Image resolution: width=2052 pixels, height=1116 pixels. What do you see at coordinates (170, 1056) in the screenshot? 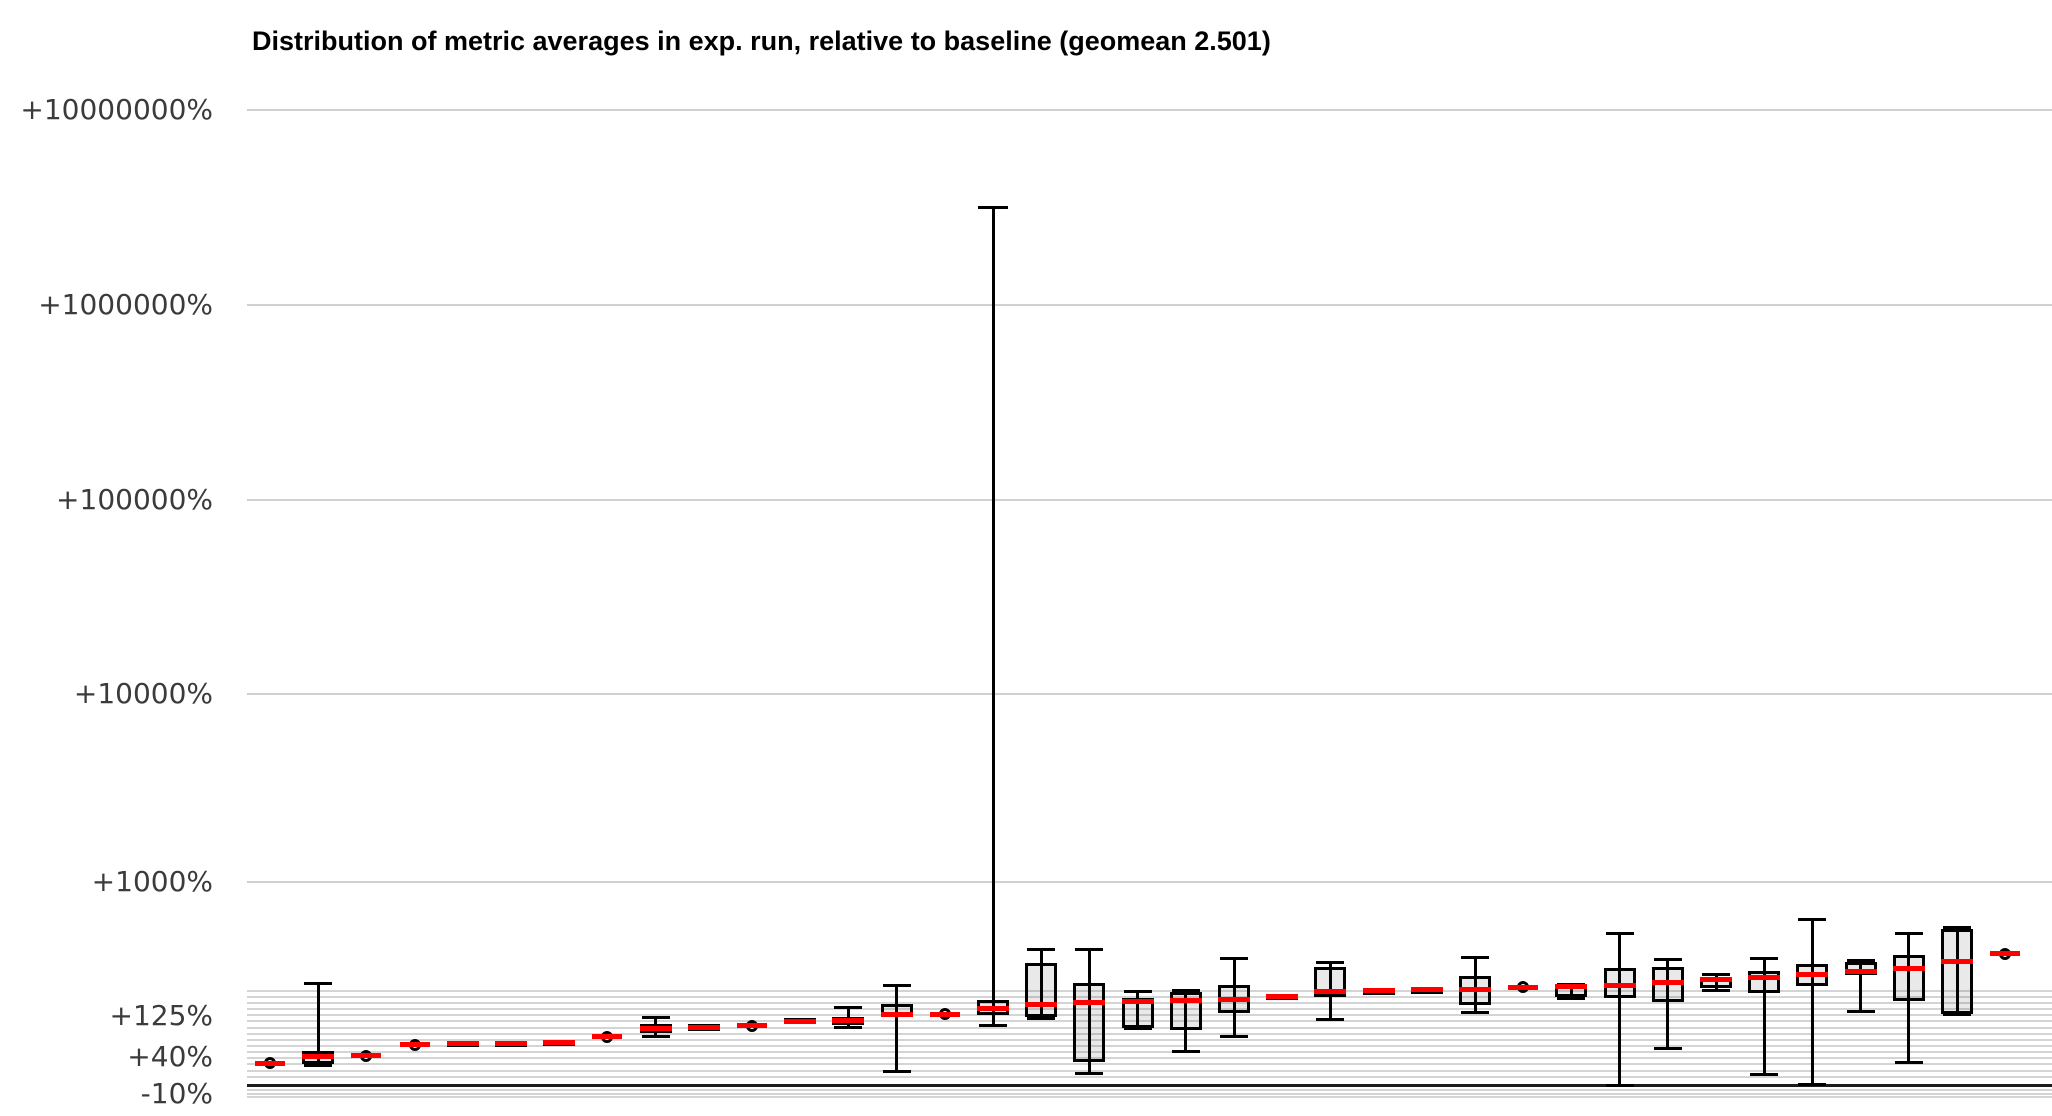
I see `y-tick-label: +40%` at bounding box center [170, 1056].